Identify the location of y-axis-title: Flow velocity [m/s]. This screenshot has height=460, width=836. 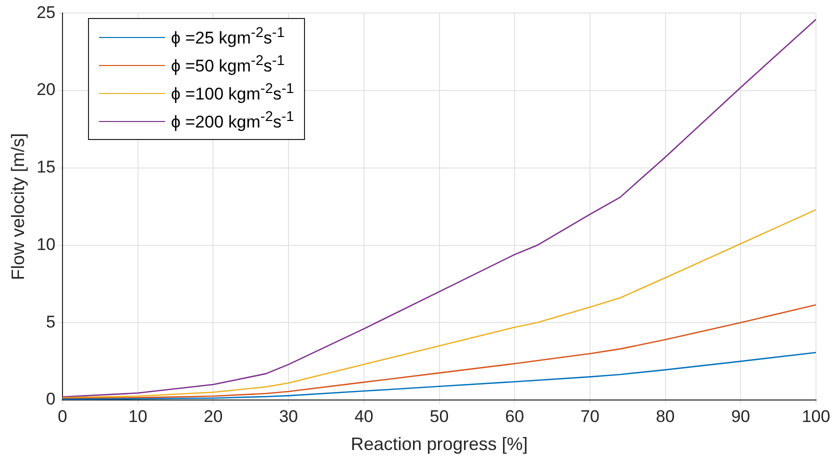
(18, 206).